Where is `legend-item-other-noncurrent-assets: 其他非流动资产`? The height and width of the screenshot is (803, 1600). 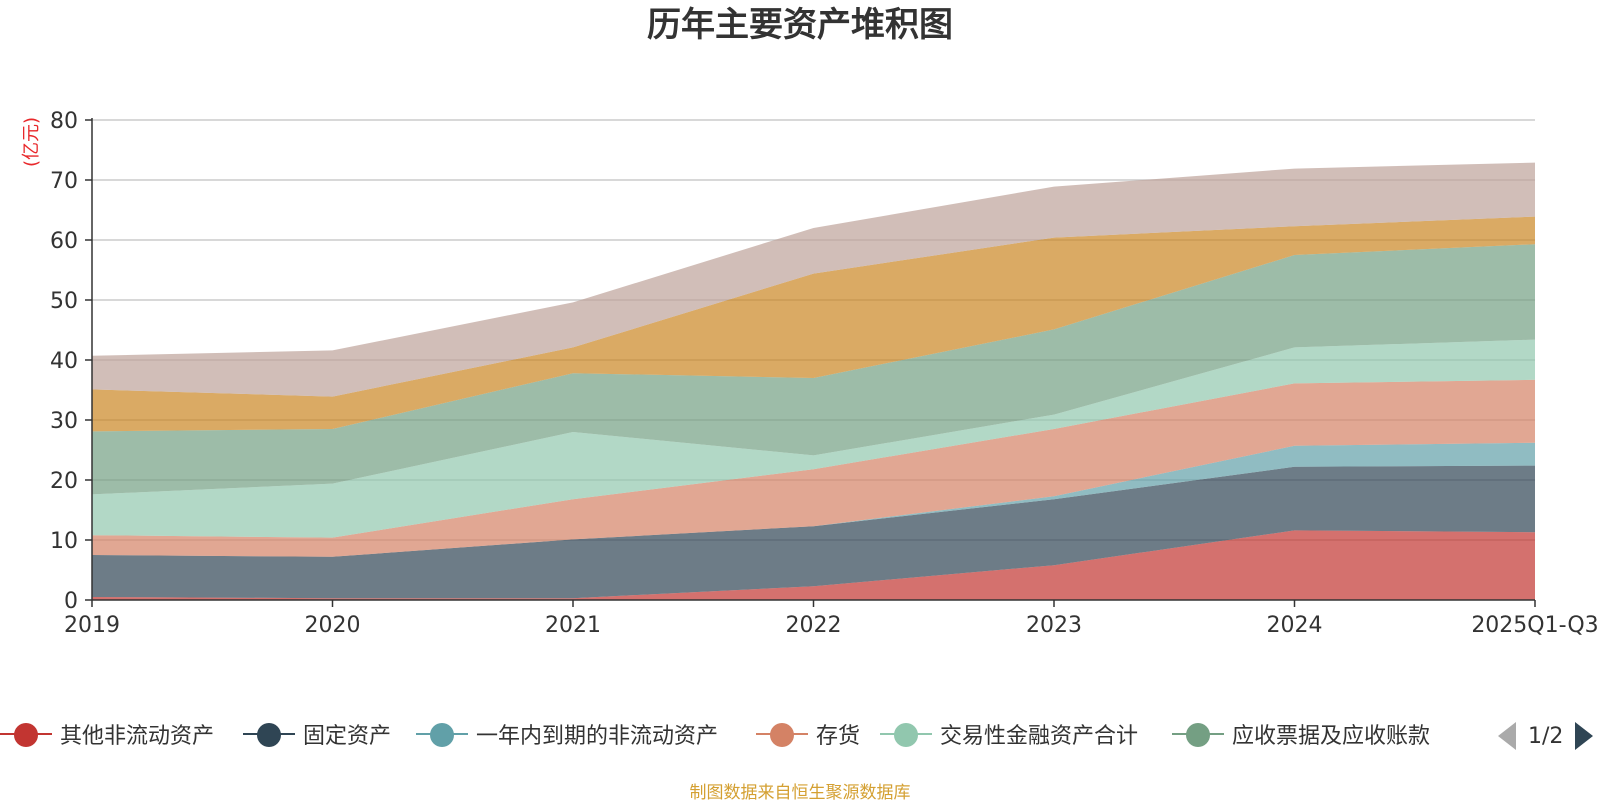
legend-item-other-noncurrent-assets: 其他非流动资产 is located at coordinates (107, 734).